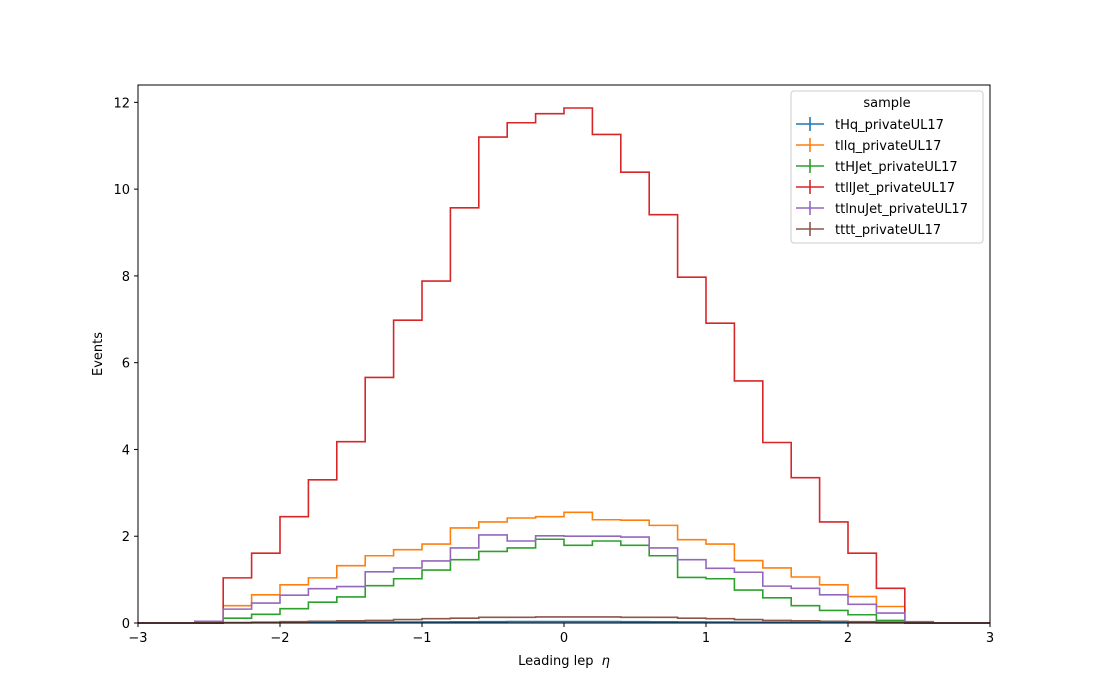  What do you see at coordinates (137, 638) in the screenshot?
I see `x-tick-label: −3` at bounding box center [137, 638].